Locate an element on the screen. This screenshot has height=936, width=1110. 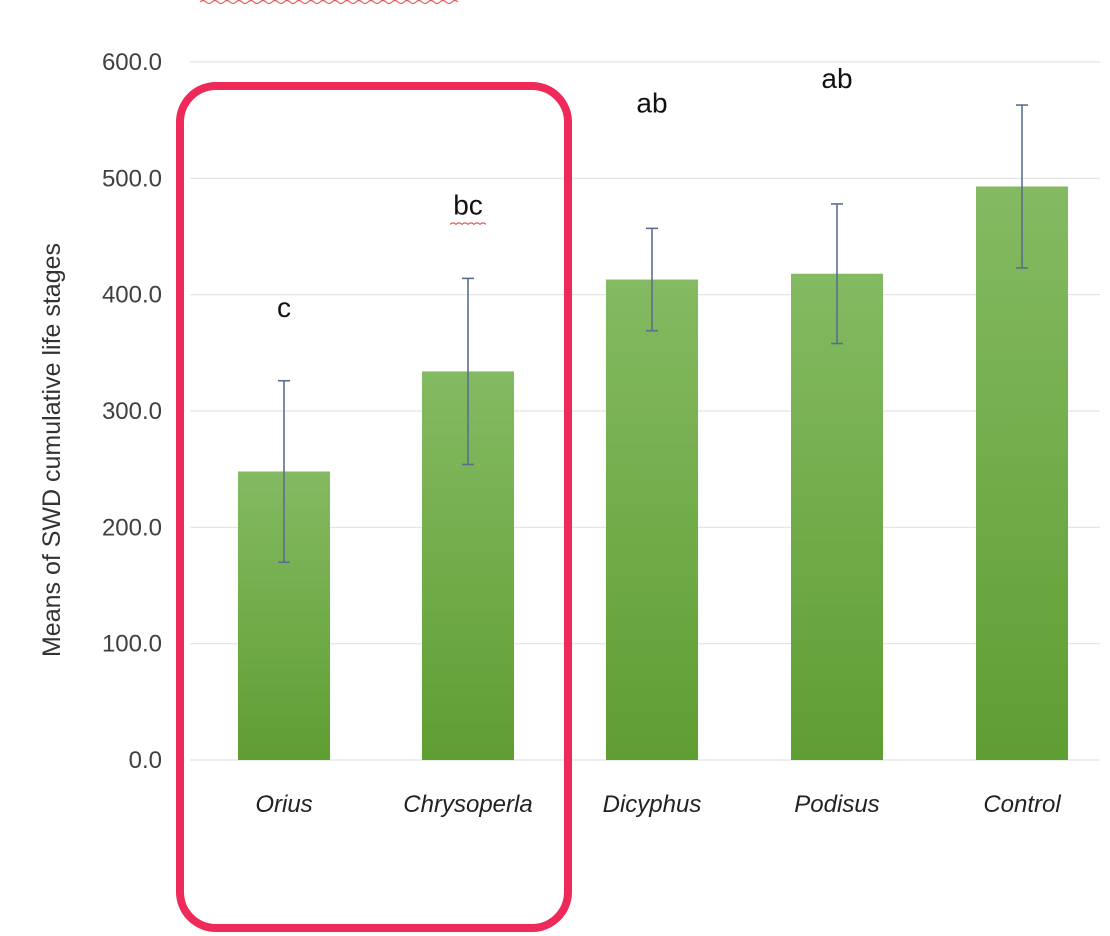
y-tick-label: 500.0 is located at coordinates (132, 178).